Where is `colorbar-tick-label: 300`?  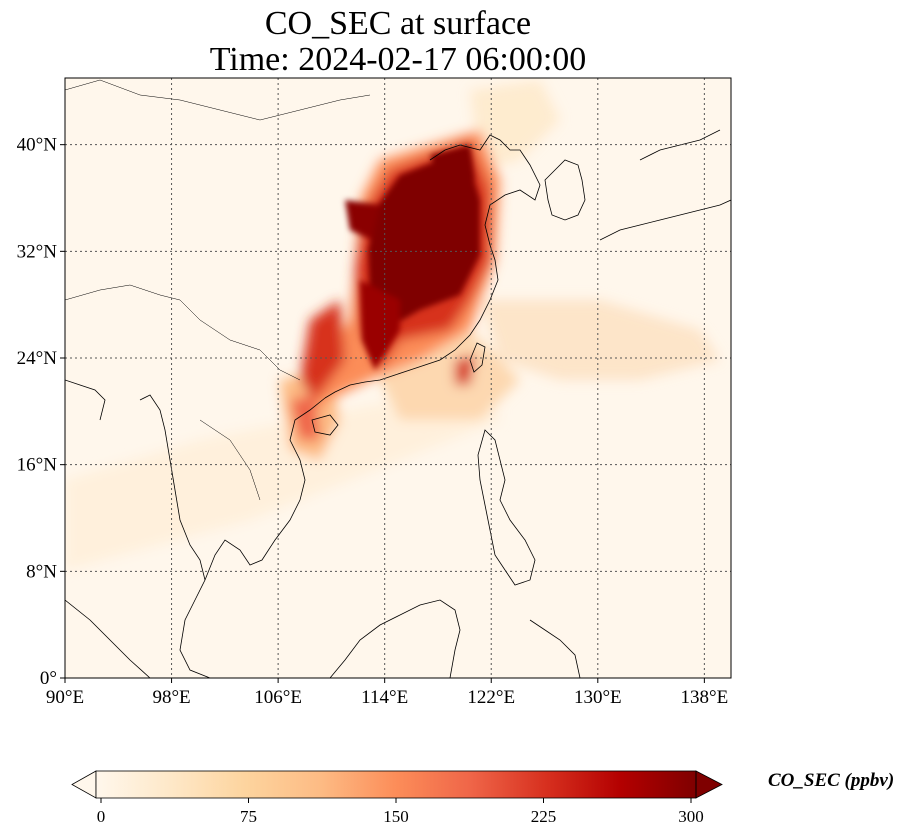
colorbar-tick-label: 300 is located at coordinates (691, 816).